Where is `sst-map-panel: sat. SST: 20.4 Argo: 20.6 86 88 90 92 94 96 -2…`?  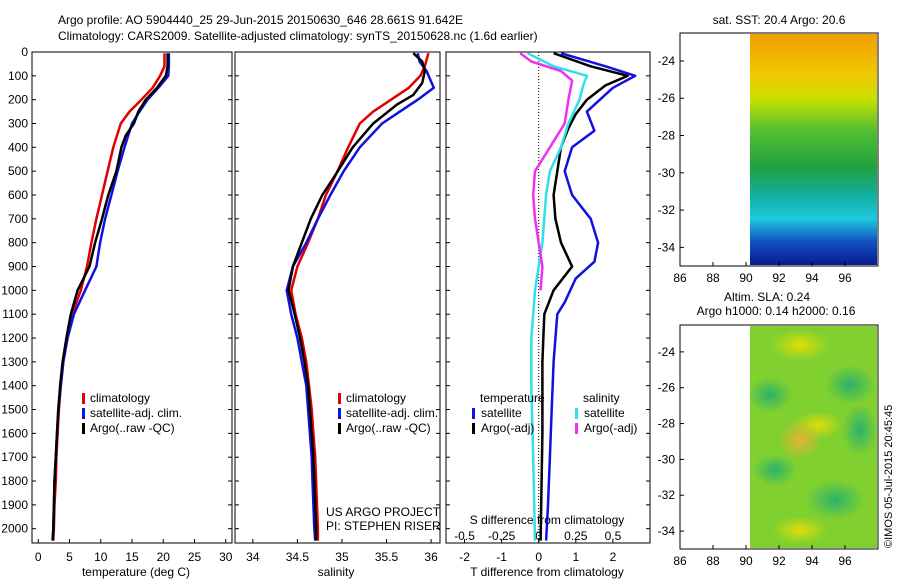 sst-map-panel: sat. SST: 20.4 Argo: 20.6 86 88 90 92 94 96 -2… is located at coordinates (768, 149).